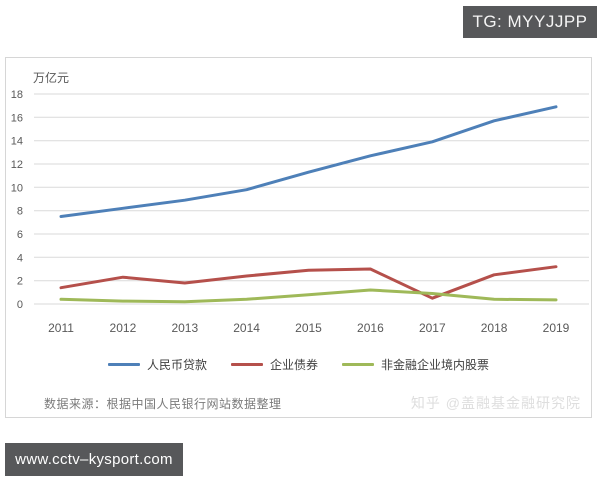 The image size is (600, 480). Describe the element at coordinates (176, 364) in the screenshot. I see `legend-label: 人民币贷款` at that location.